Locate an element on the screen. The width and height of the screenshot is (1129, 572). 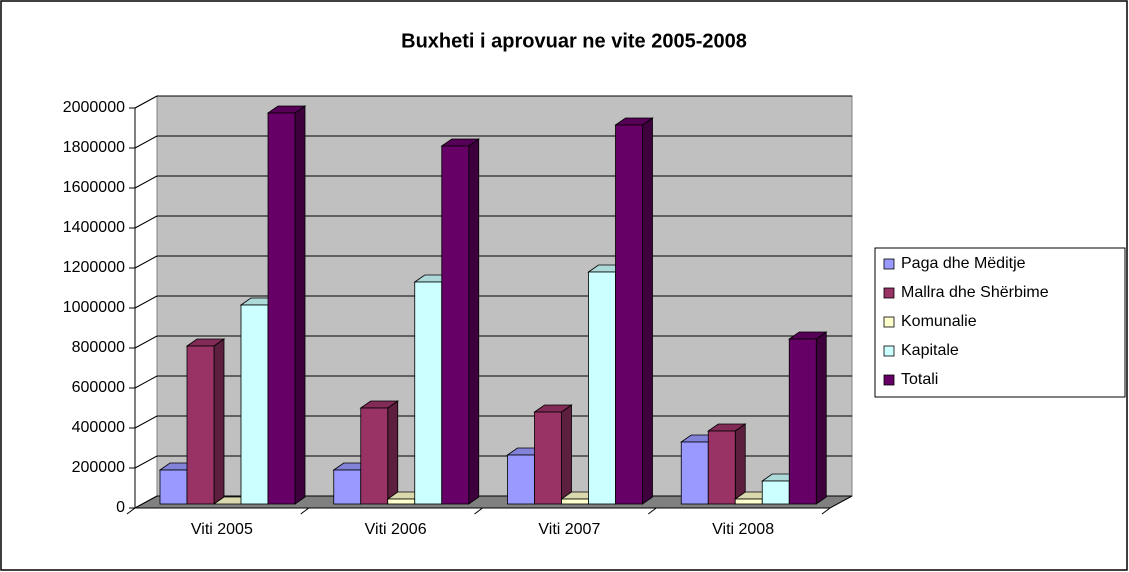
y-tick-label: 800000 is located at coordinates (98, 347).